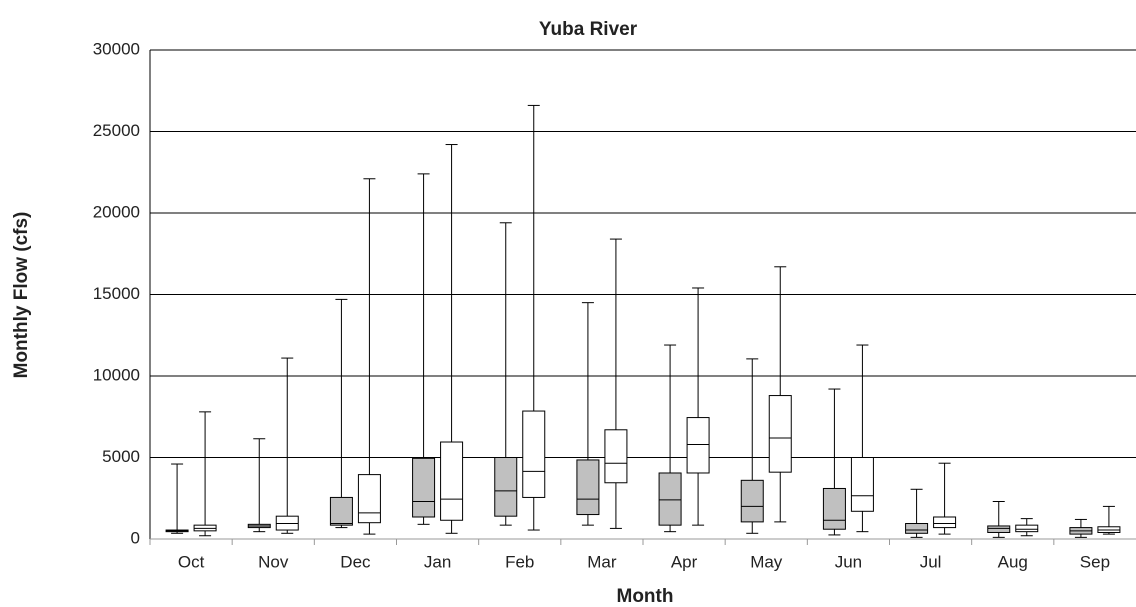 The width and height of the screenshot is (1136, 607). I want to click on x-tick-label: Mar, so click(602, 561).